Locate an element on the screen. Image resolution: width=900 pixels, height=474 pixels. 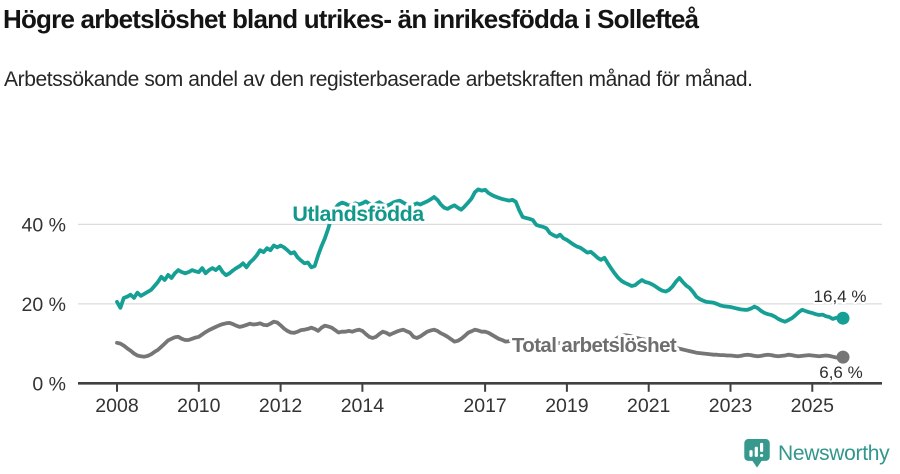
end-value-label-utlandsfodda: 16,4 % is located at coordinates (840, 296).